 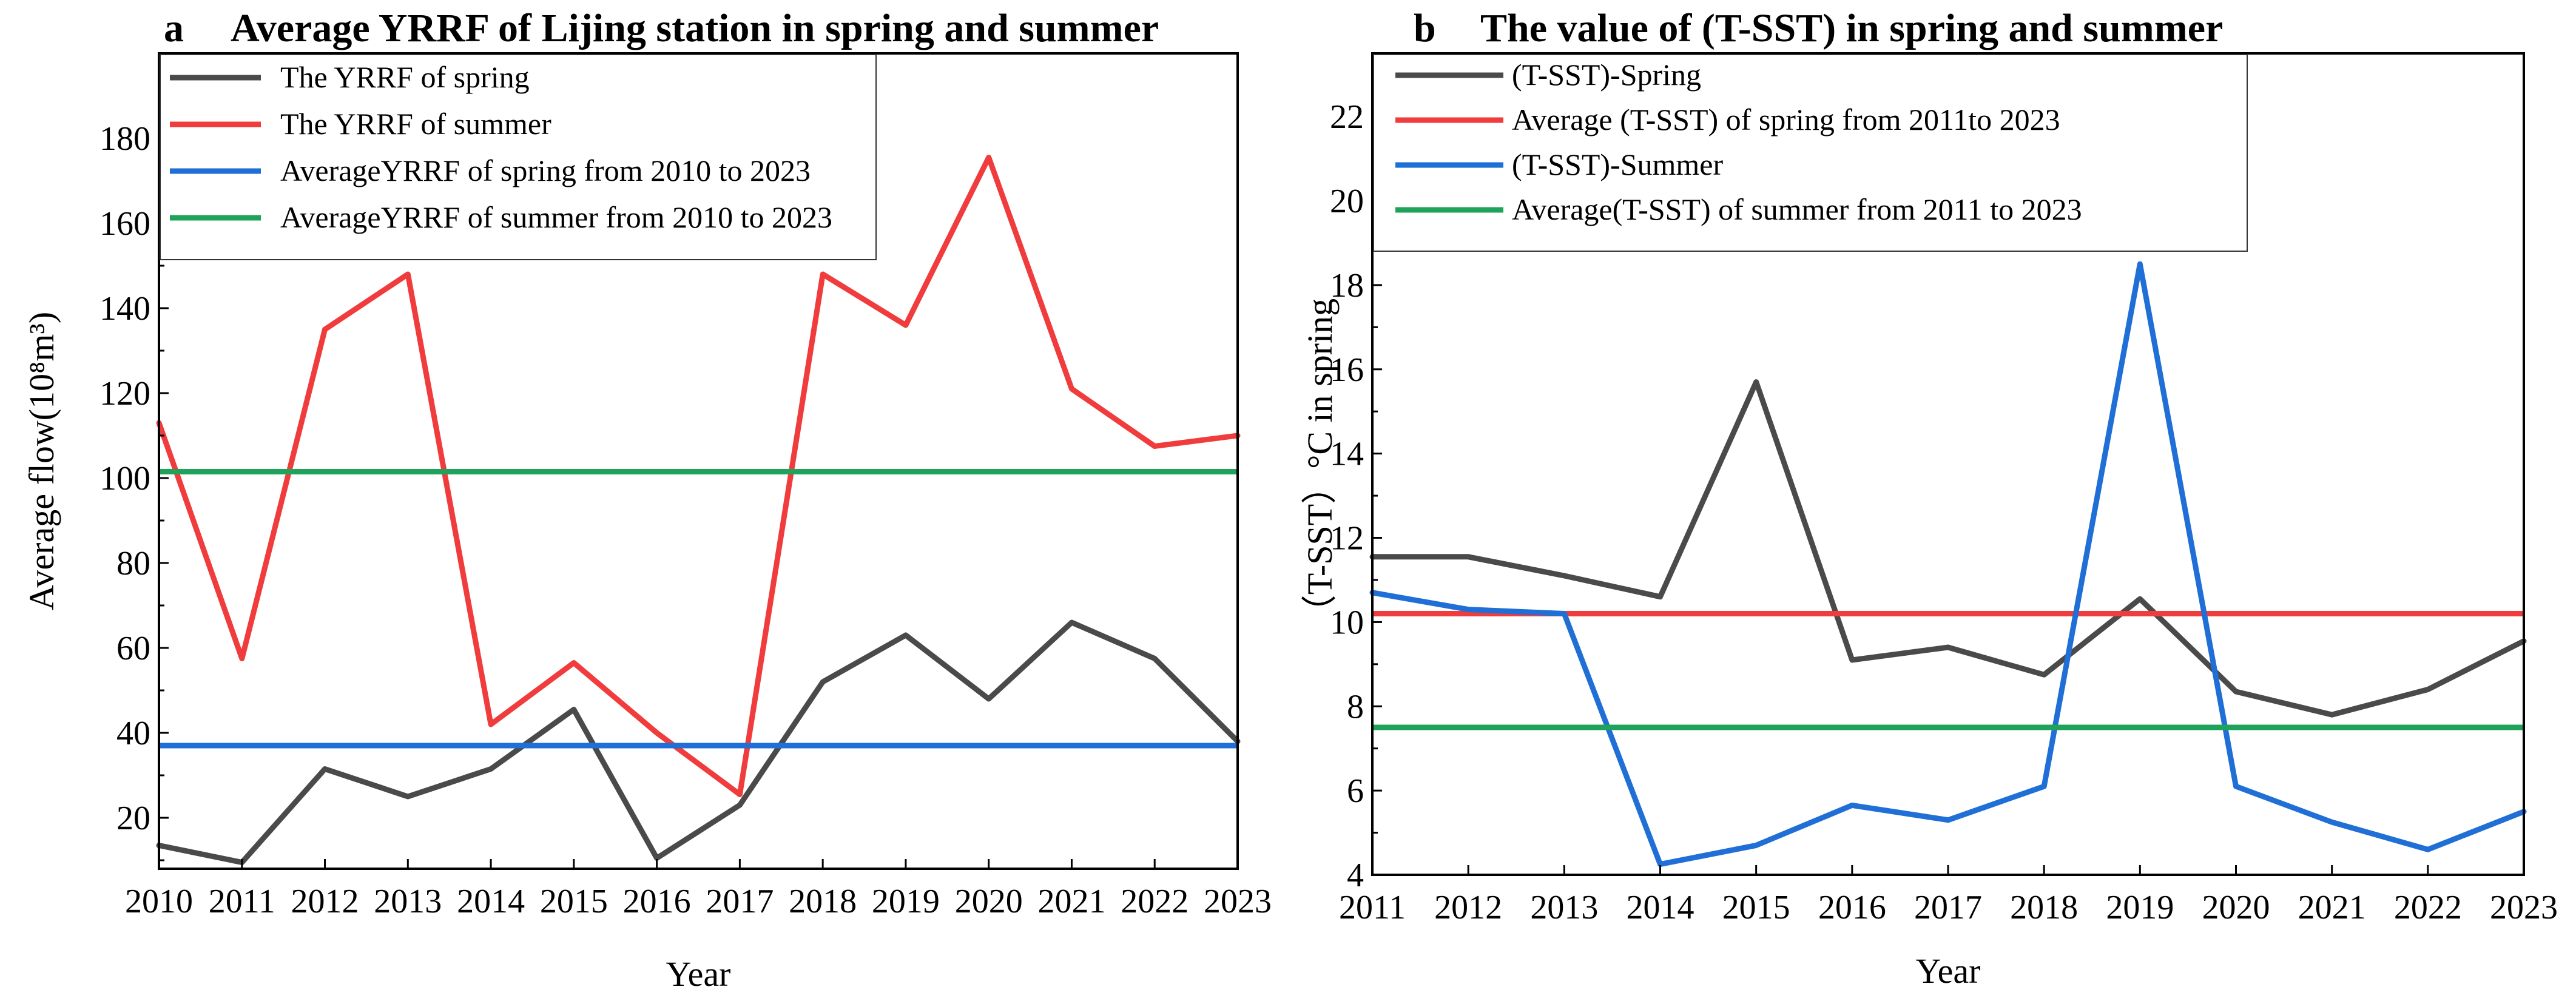 I want to click on panel-b-x-tick-label: 2022, so click(x=2428, y=907).